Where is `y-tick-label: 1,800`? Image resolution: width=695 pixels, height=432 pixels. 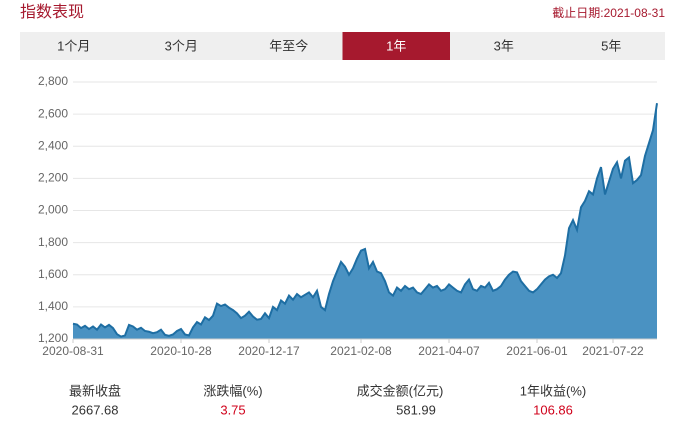
y-tick-label: 1,800 is located at coordinates (53, 242).